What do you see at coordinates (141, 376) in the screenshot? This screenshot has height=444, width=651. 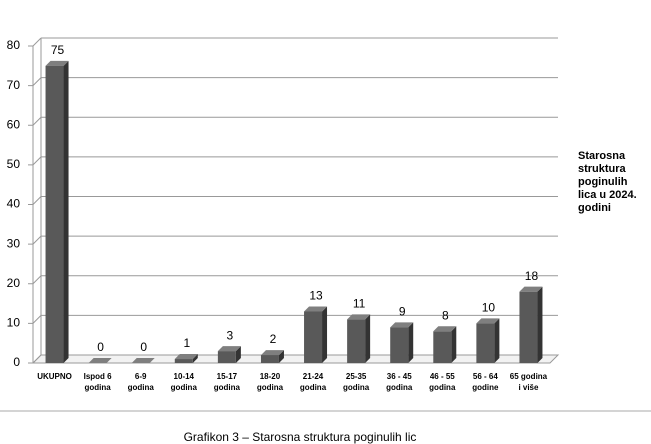 I see `x-tick-label: 6-9` at bounding box center [141, 376].